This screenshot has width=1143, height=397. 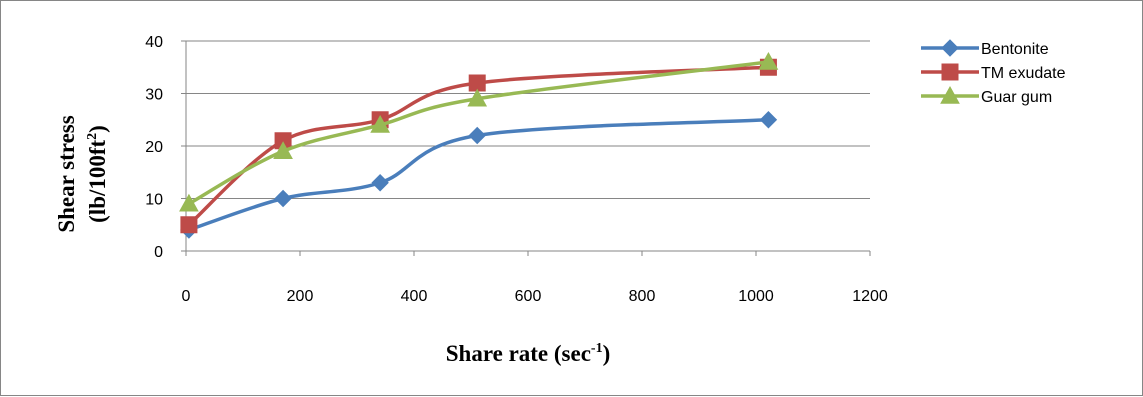 What do you see at coordinates (66, 173) in the screenshot?
I see `y-axis-title-line1: Shear stress` at bounding box center [66, 173].